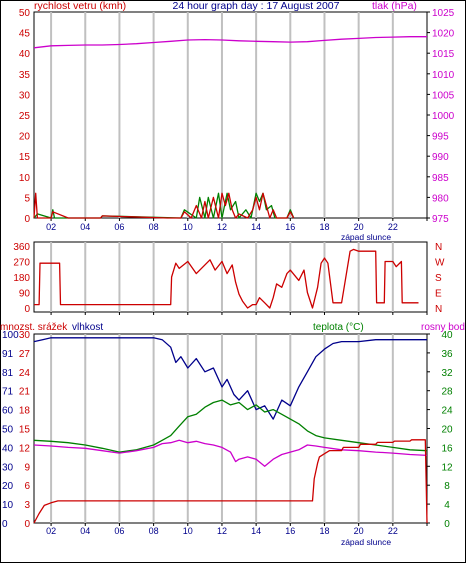 This screenshot has width=466, height=563. Describe the element at coordinates (443, 327) in the screenshot. I see `dewpoint-axis-label: rosny bod` at that location.